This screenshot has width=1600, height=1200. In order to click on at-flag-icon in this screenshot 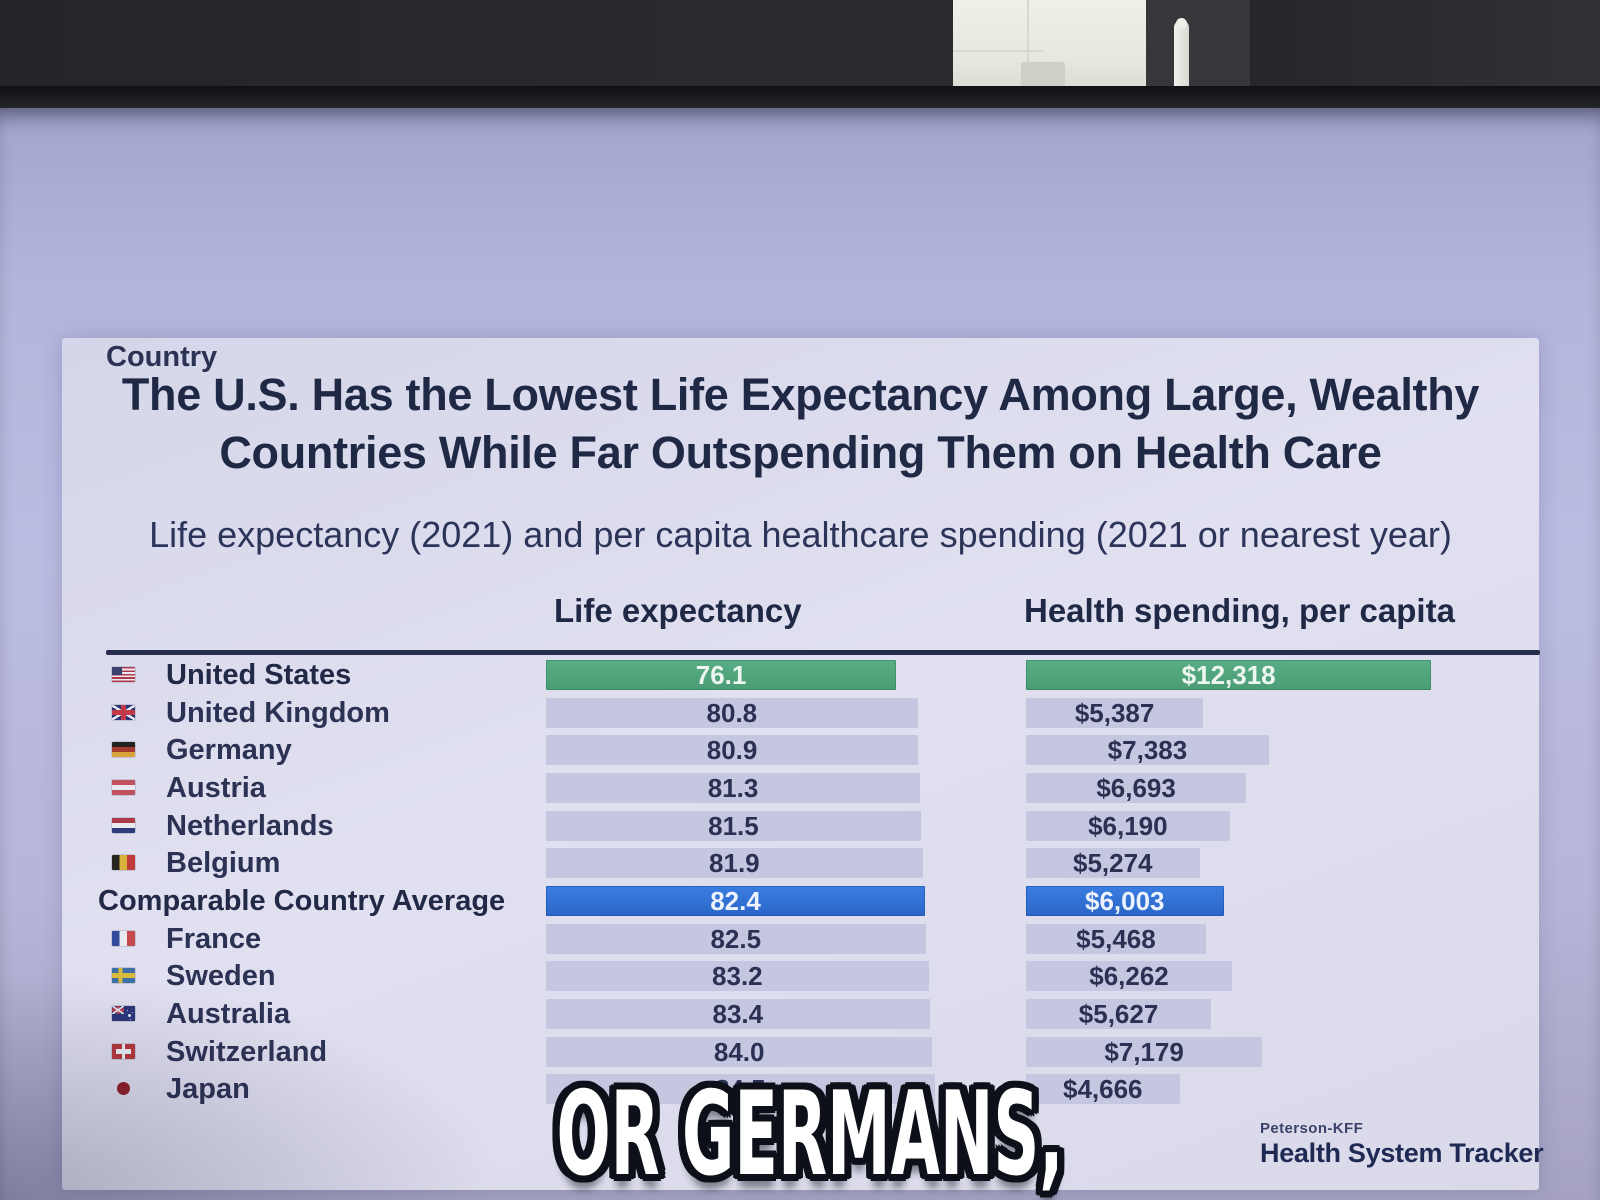, I will do `click(123, 787)`.